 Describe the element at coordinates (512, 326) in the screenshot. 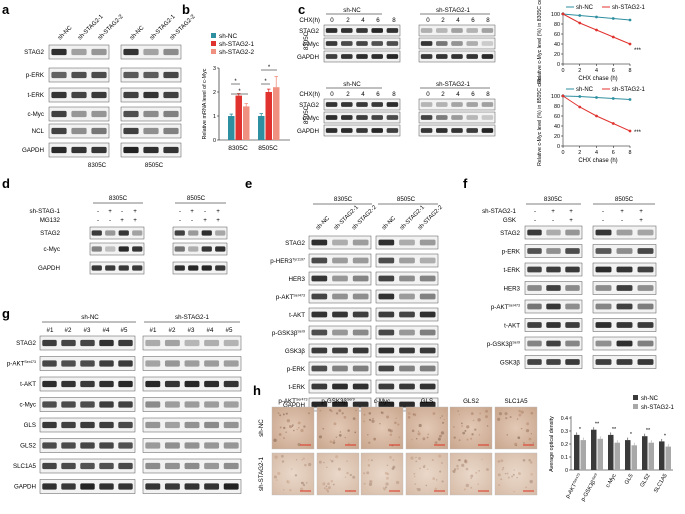

I see `panel-f-row-label: t-AKT` at that location.